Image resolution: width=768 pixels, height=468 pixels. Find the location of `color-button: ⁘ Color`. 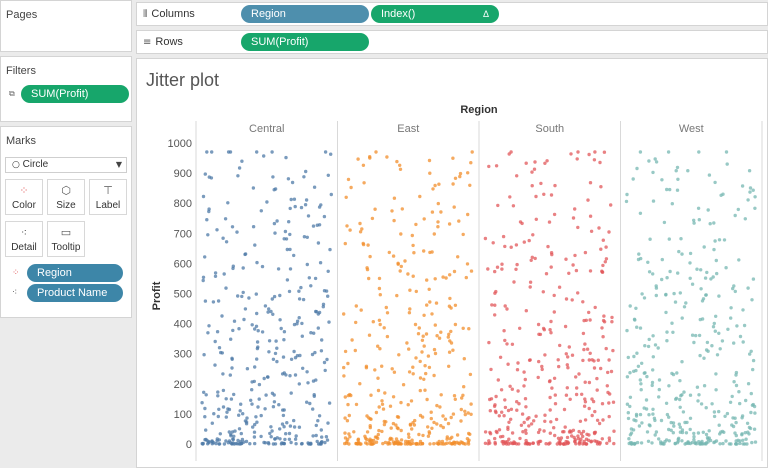

color-button: ⁘ Color is located at coordinates (24, 197).